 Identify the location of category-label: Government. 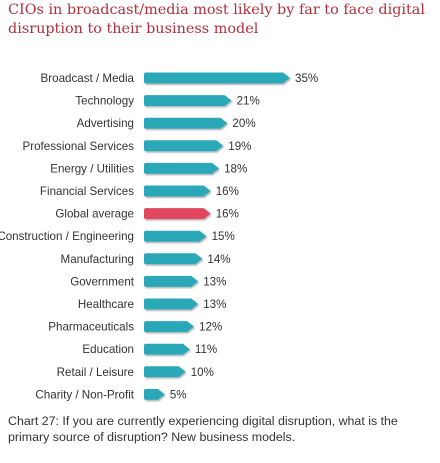
(102, 281).